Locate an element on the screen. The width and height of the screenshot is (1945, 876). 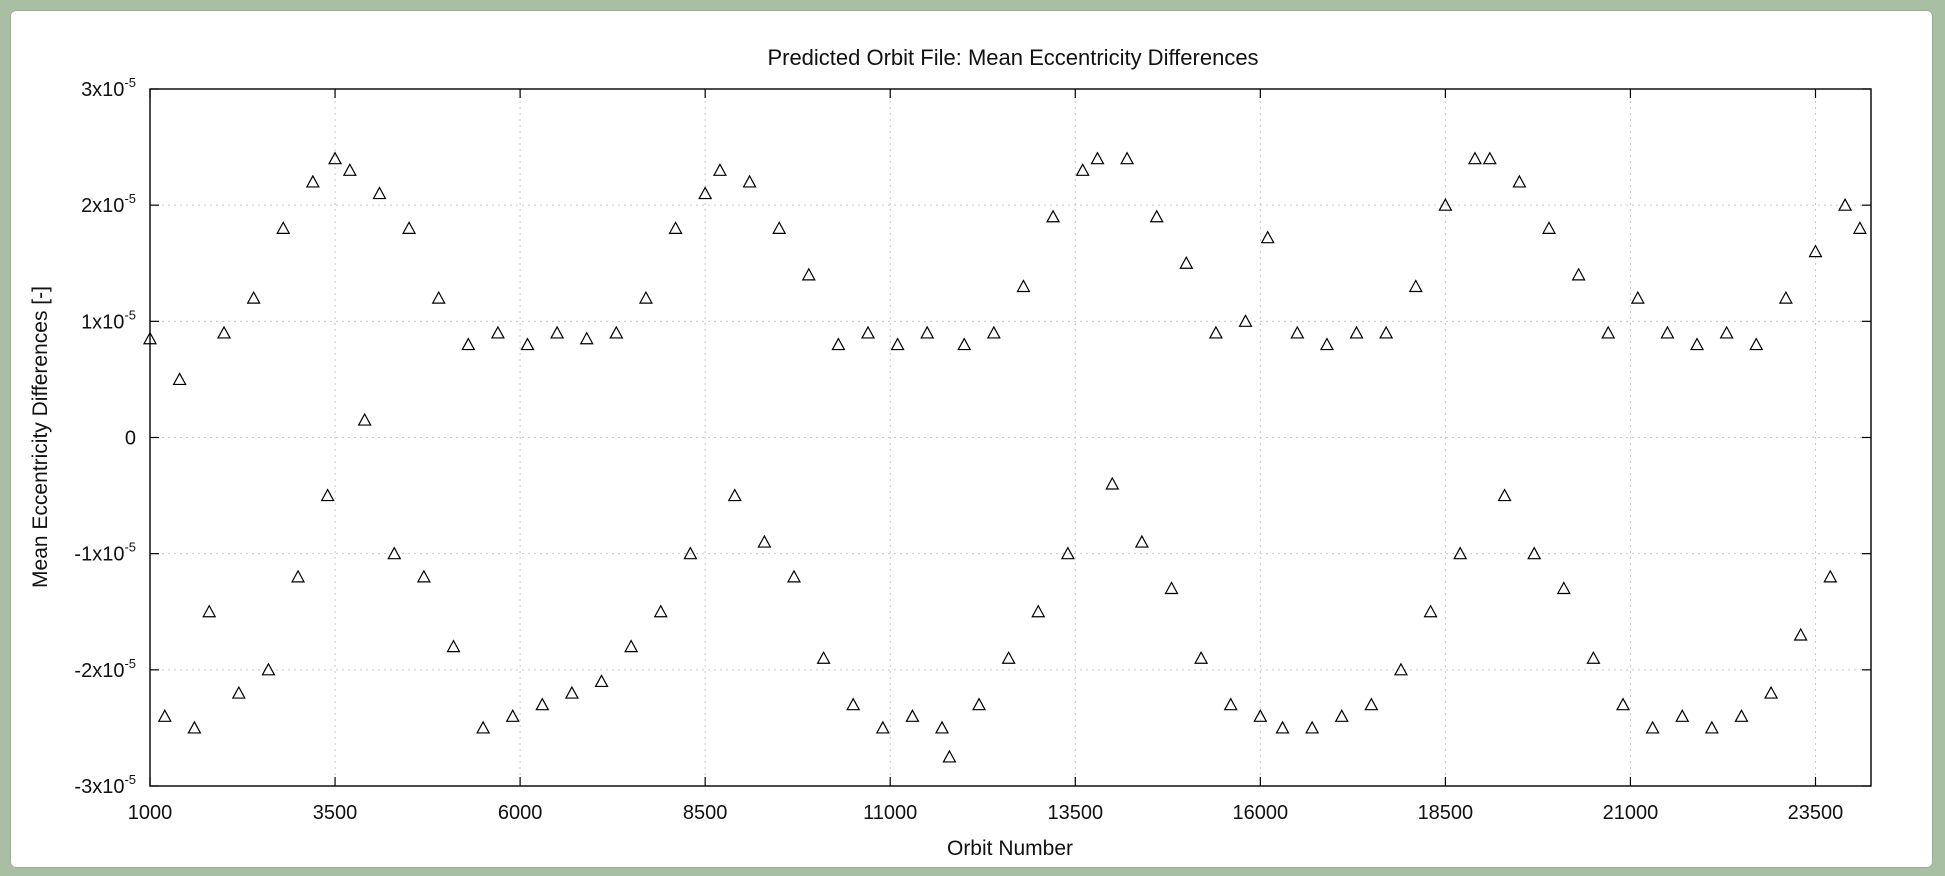
x-tick-label: 11000 is located at coordinates (890, 813).